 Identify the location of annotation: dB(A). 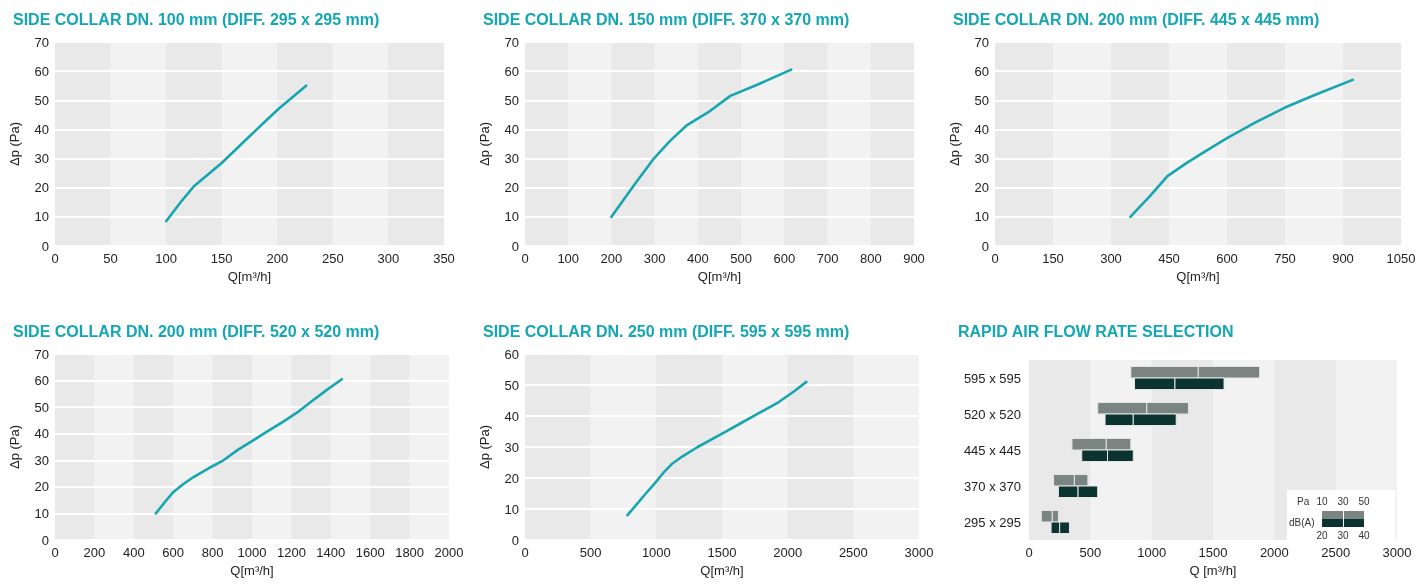
(1302, 522).